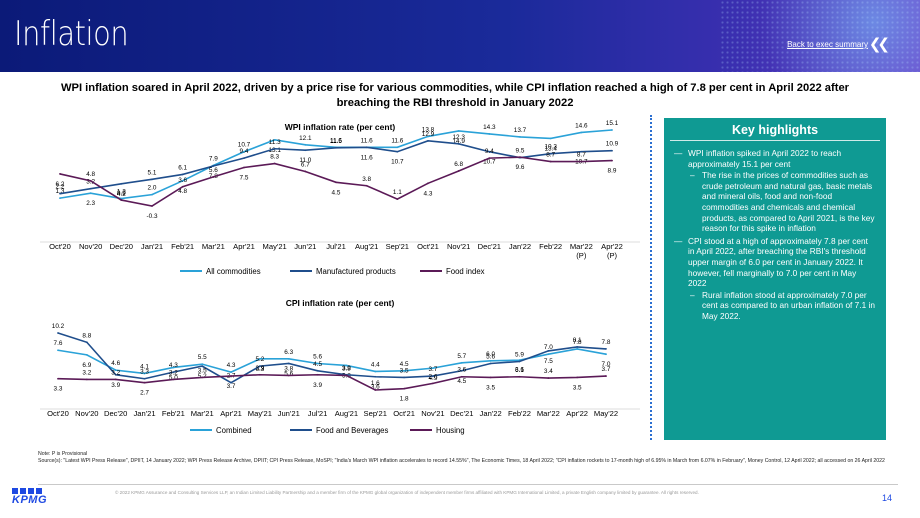 The height and width of the screenshot is (518, 920). I want to click on data-label: 1.2, so click(121, 192).